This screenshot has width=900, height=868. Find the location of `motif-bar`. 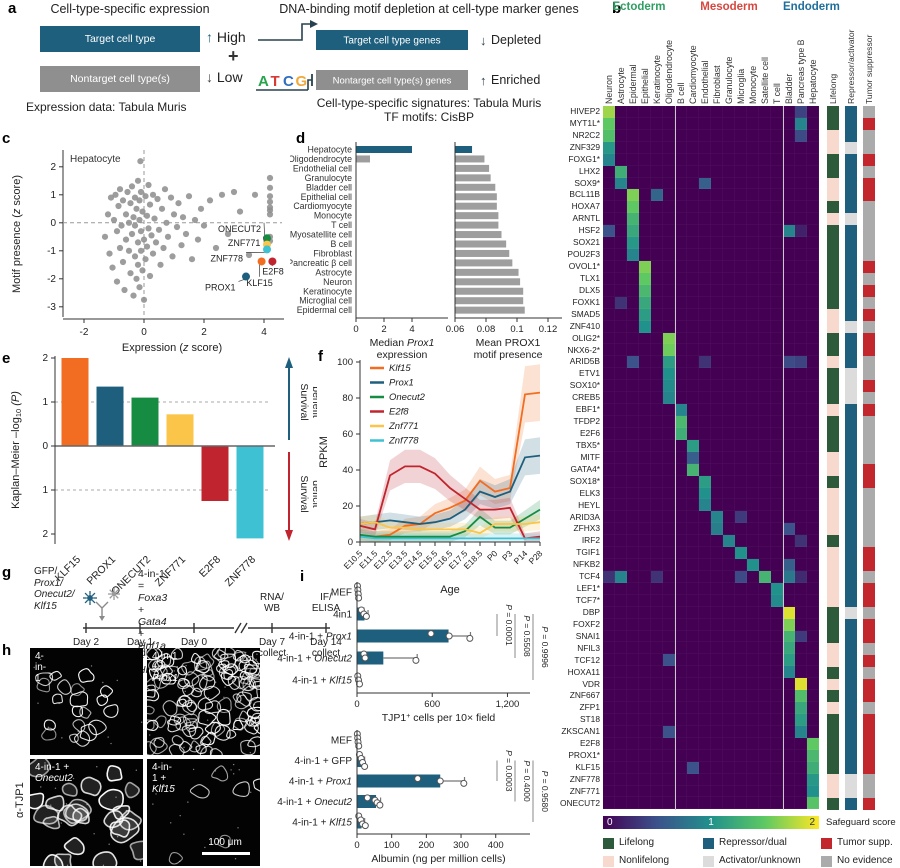

motif-bar is located at coordinates (476, 197).